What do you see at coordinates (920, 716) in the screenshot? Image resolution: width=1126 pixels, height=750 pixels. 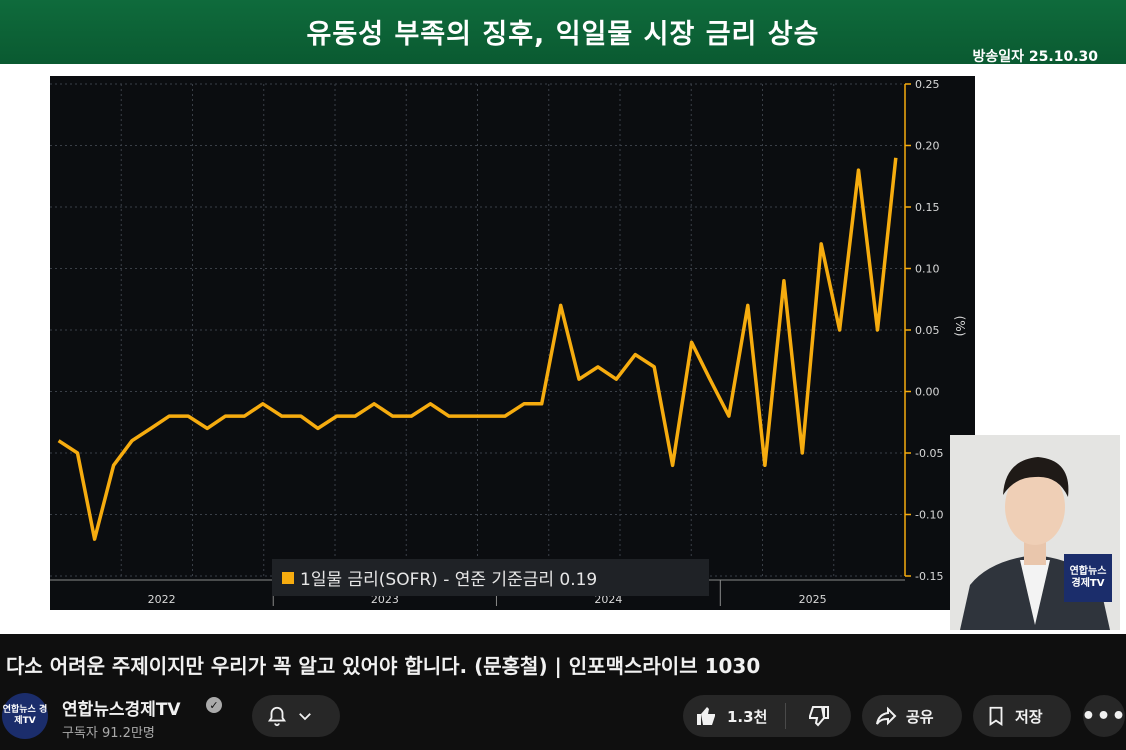 I see `share-label: 공유` at bounding box center [920, 716].